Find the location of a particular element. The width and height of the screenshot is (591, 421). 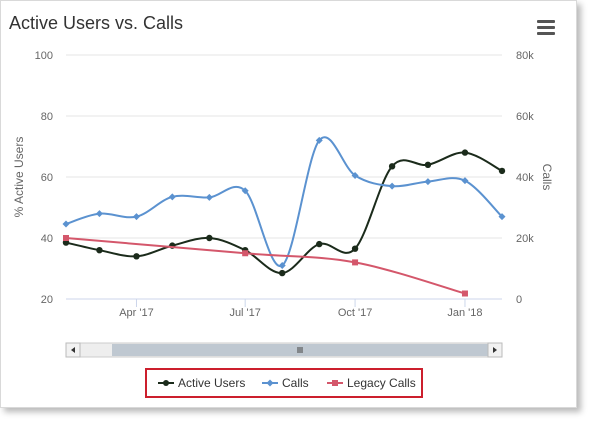

x-tick-label: Jan '18 is located at coordinates (464, 313).